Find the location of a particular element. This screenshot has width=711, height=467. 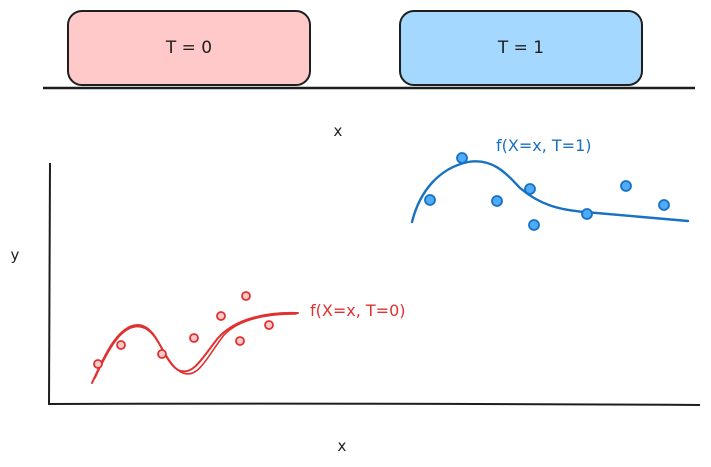

treatment-box-t0-label: T = 0 is located at coordinates (188, 48).